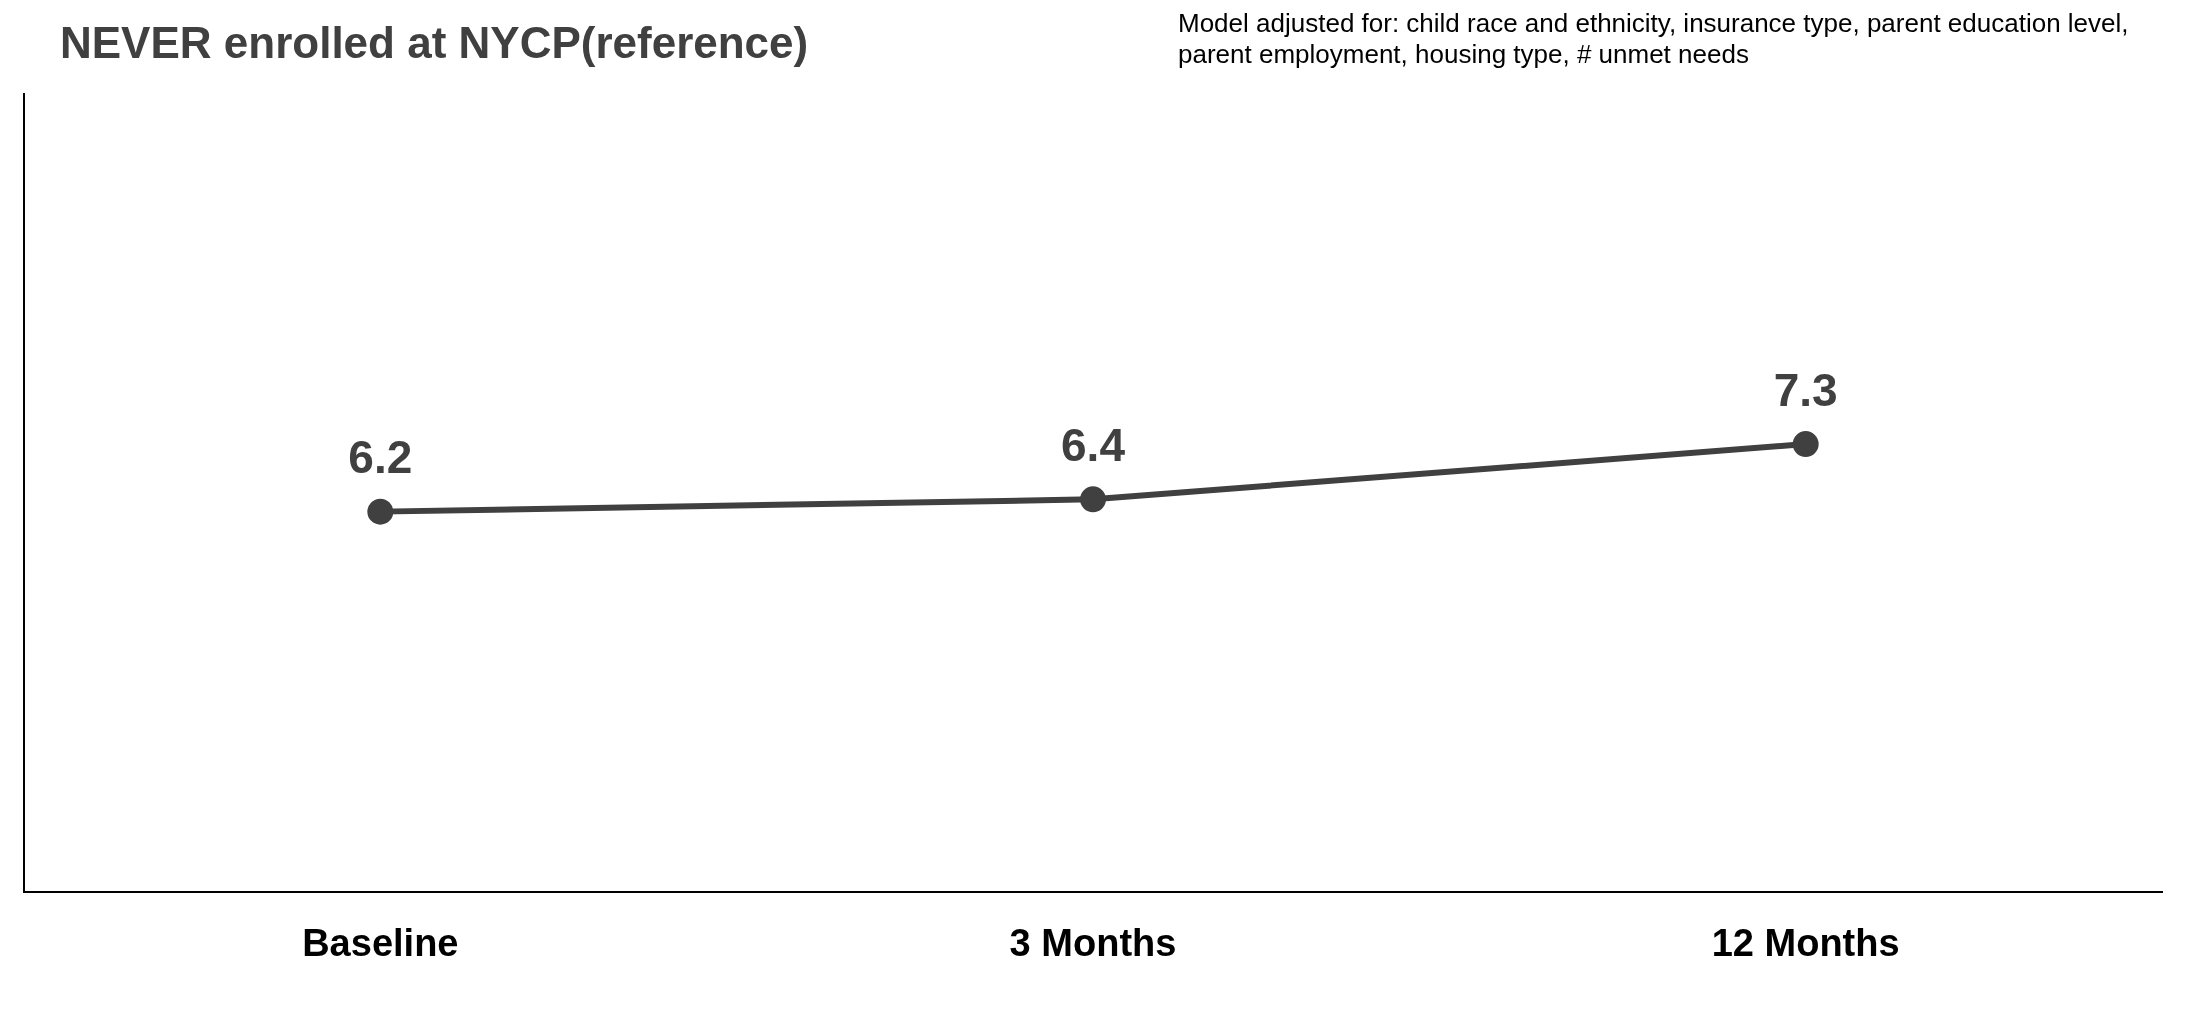 The height and width of the screenshot is (1015, 2187). I want to click on data-label: 6.2, so click(380, 457).